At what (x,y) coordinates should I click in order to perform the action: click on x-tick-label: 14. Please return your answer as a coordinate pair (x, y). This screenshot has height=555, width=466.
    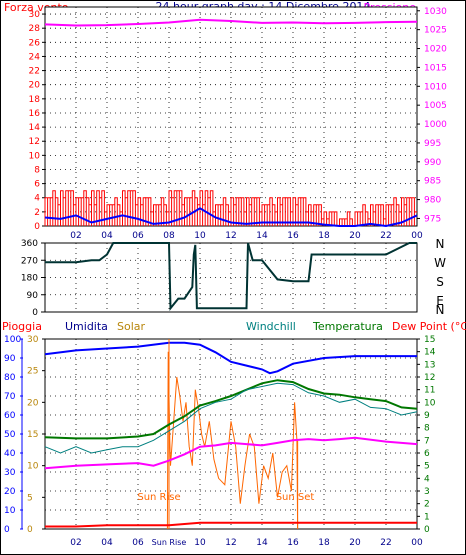
    Looking at the image, I should click on (262, 236).